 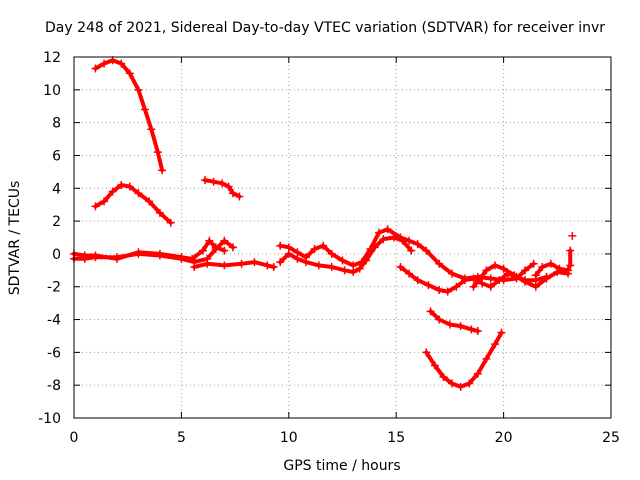 I want to click on x-tick-label: 10, so click(x=289, y=438).